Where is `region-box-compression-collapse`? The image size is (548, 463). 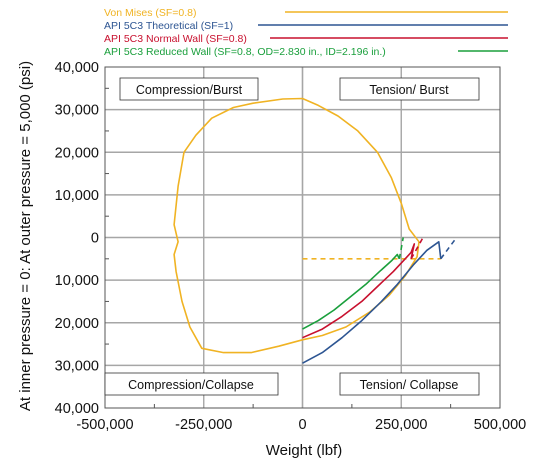
region-box-compression-collapse is located at coordinates (191, 384).